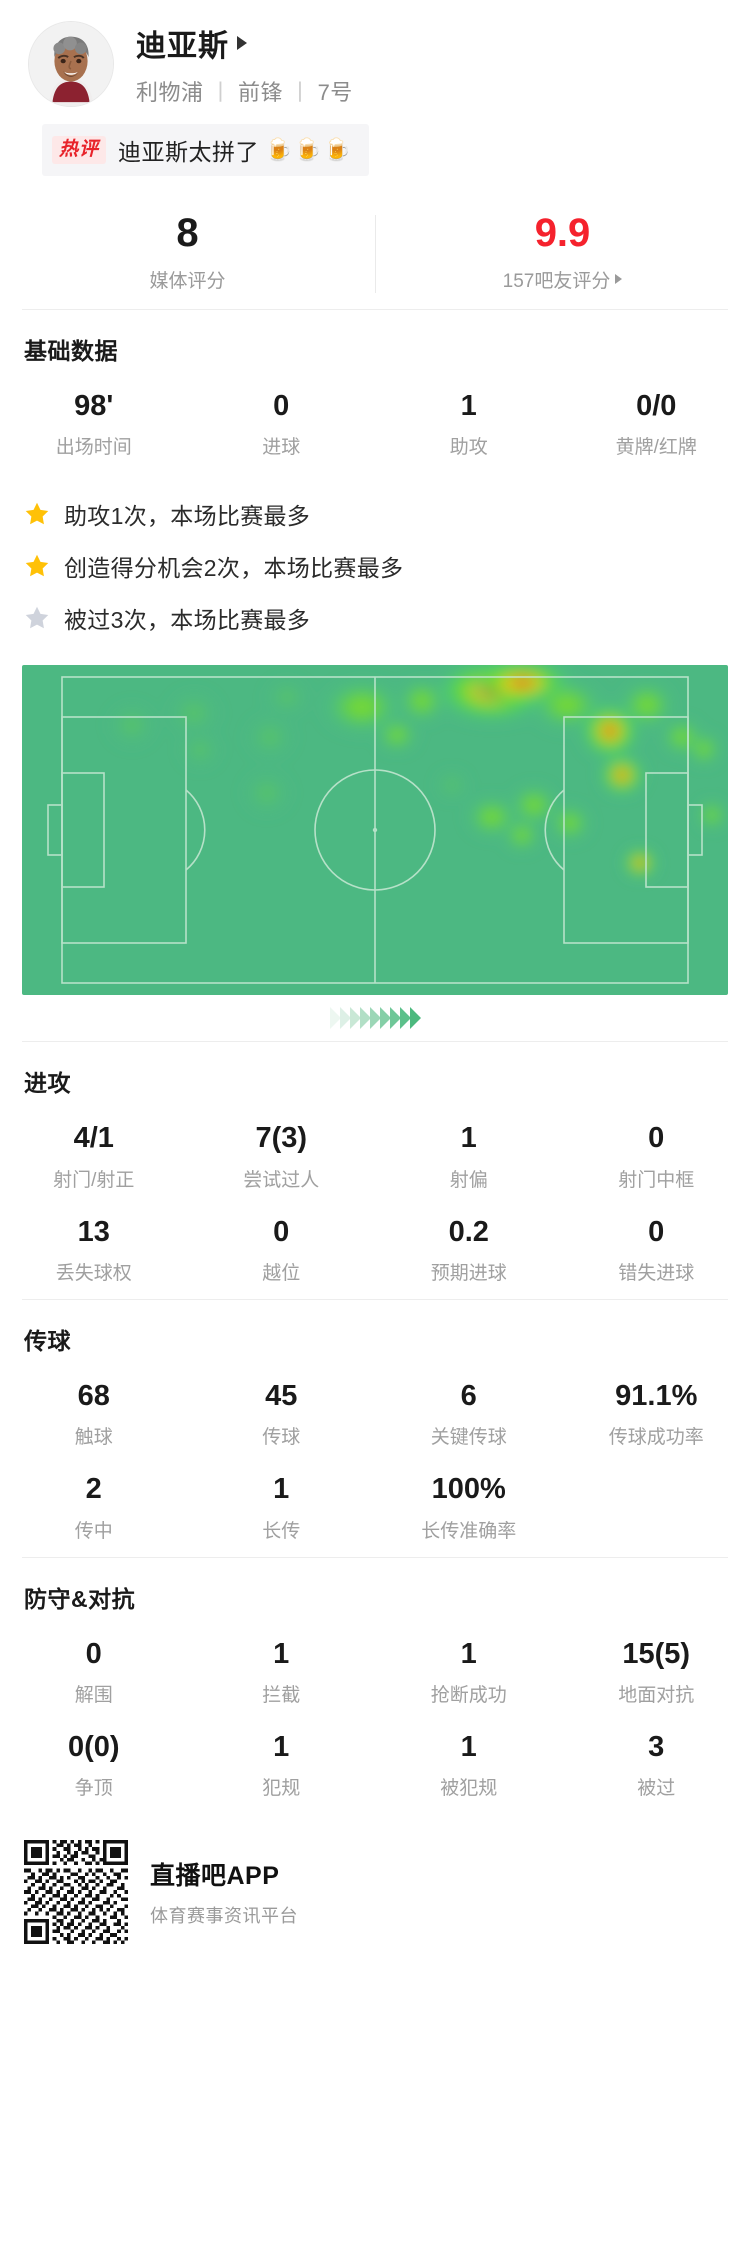 This screenshot has height=2268, width=750. I want to click on ratings-row: 8 媒体评分 9.9 157吧友评分, so click(375, 251).